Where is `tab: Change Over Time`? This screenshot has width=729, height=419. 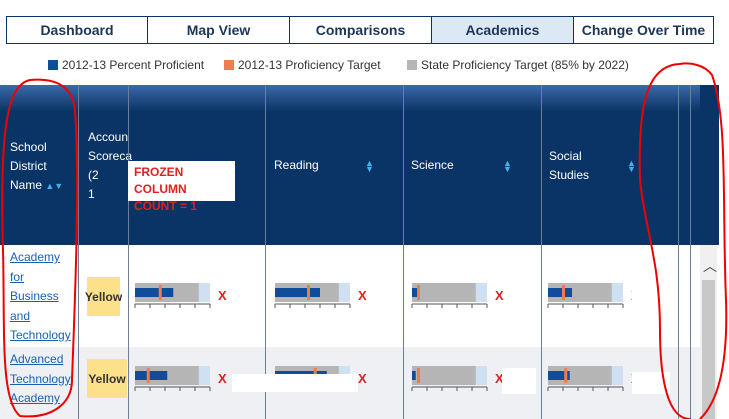
tab: Change Over Time is located at coordinates (643, 30).